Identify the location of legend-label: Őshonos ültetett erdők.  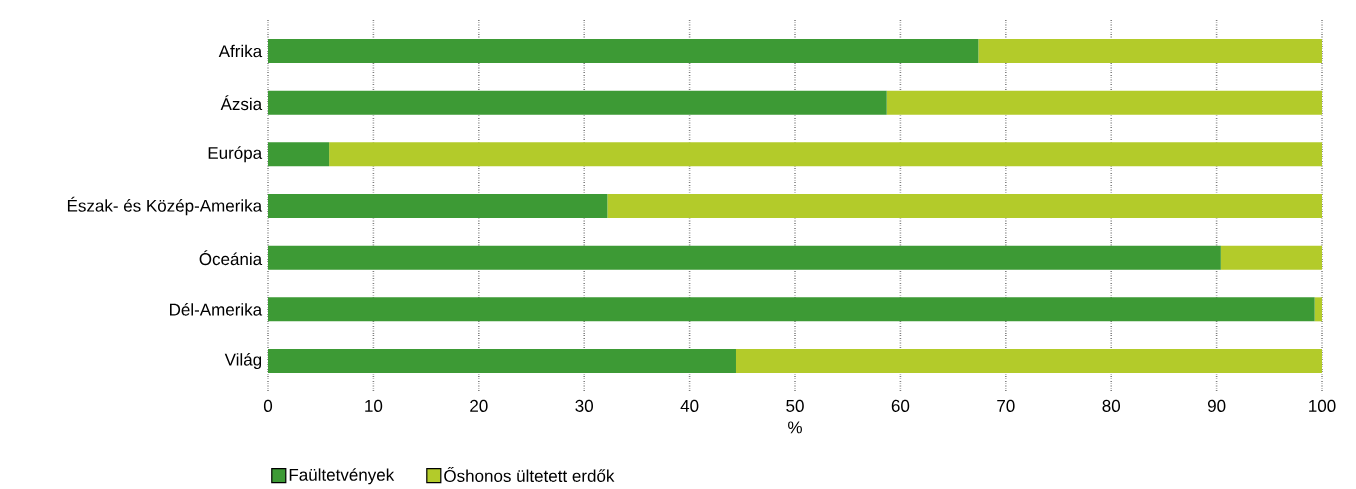
(529, 474).